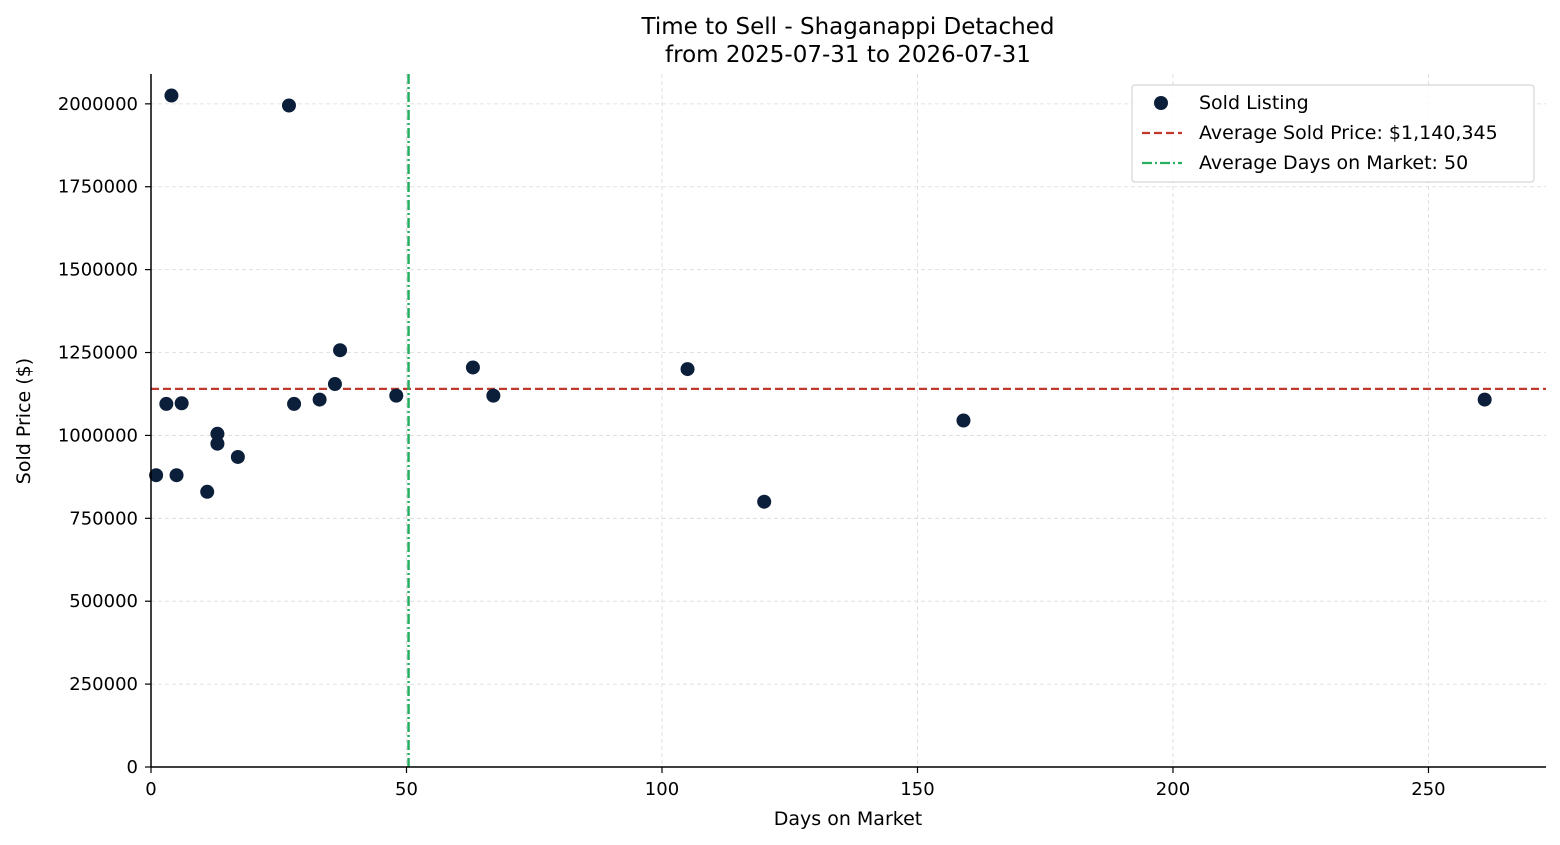 The image size is (1560, 845). What do you see at coordinates (98, 104) in the screenshot?
I see `y-tick-label: 2000000` at bounding box center [98, 104].